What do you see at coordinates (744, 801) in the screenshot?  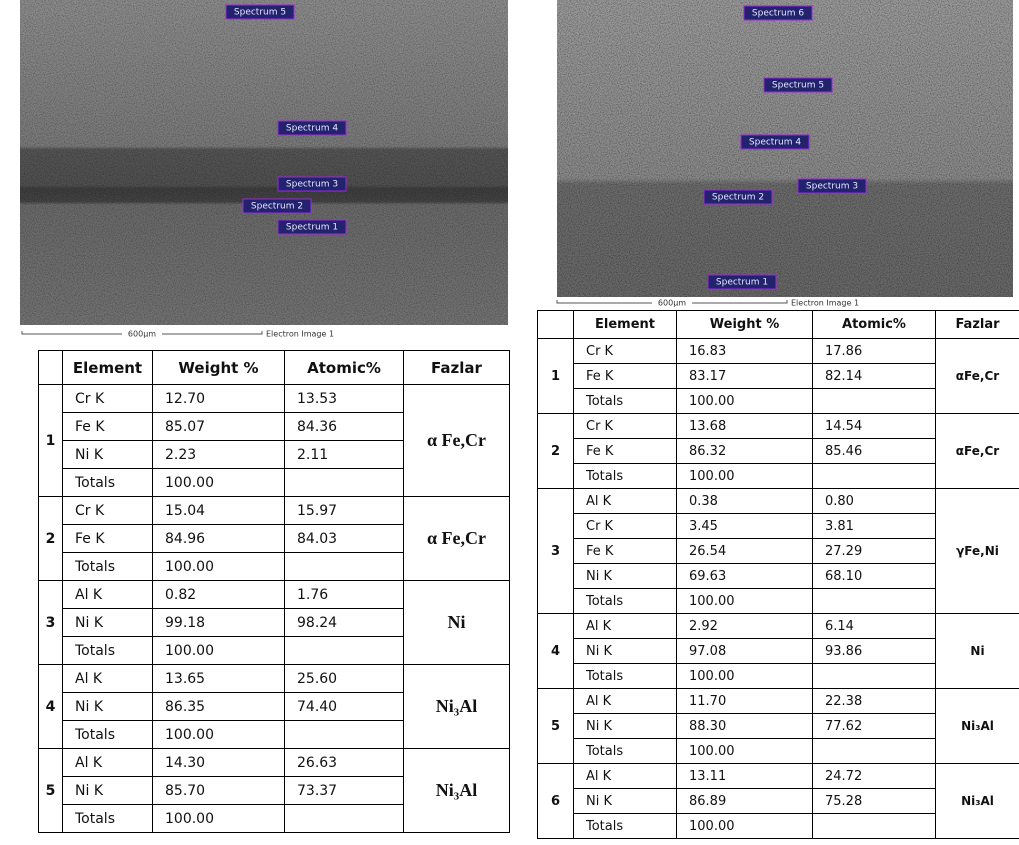 I see `value-cell: 86.89` at bounding box center [744, 801].